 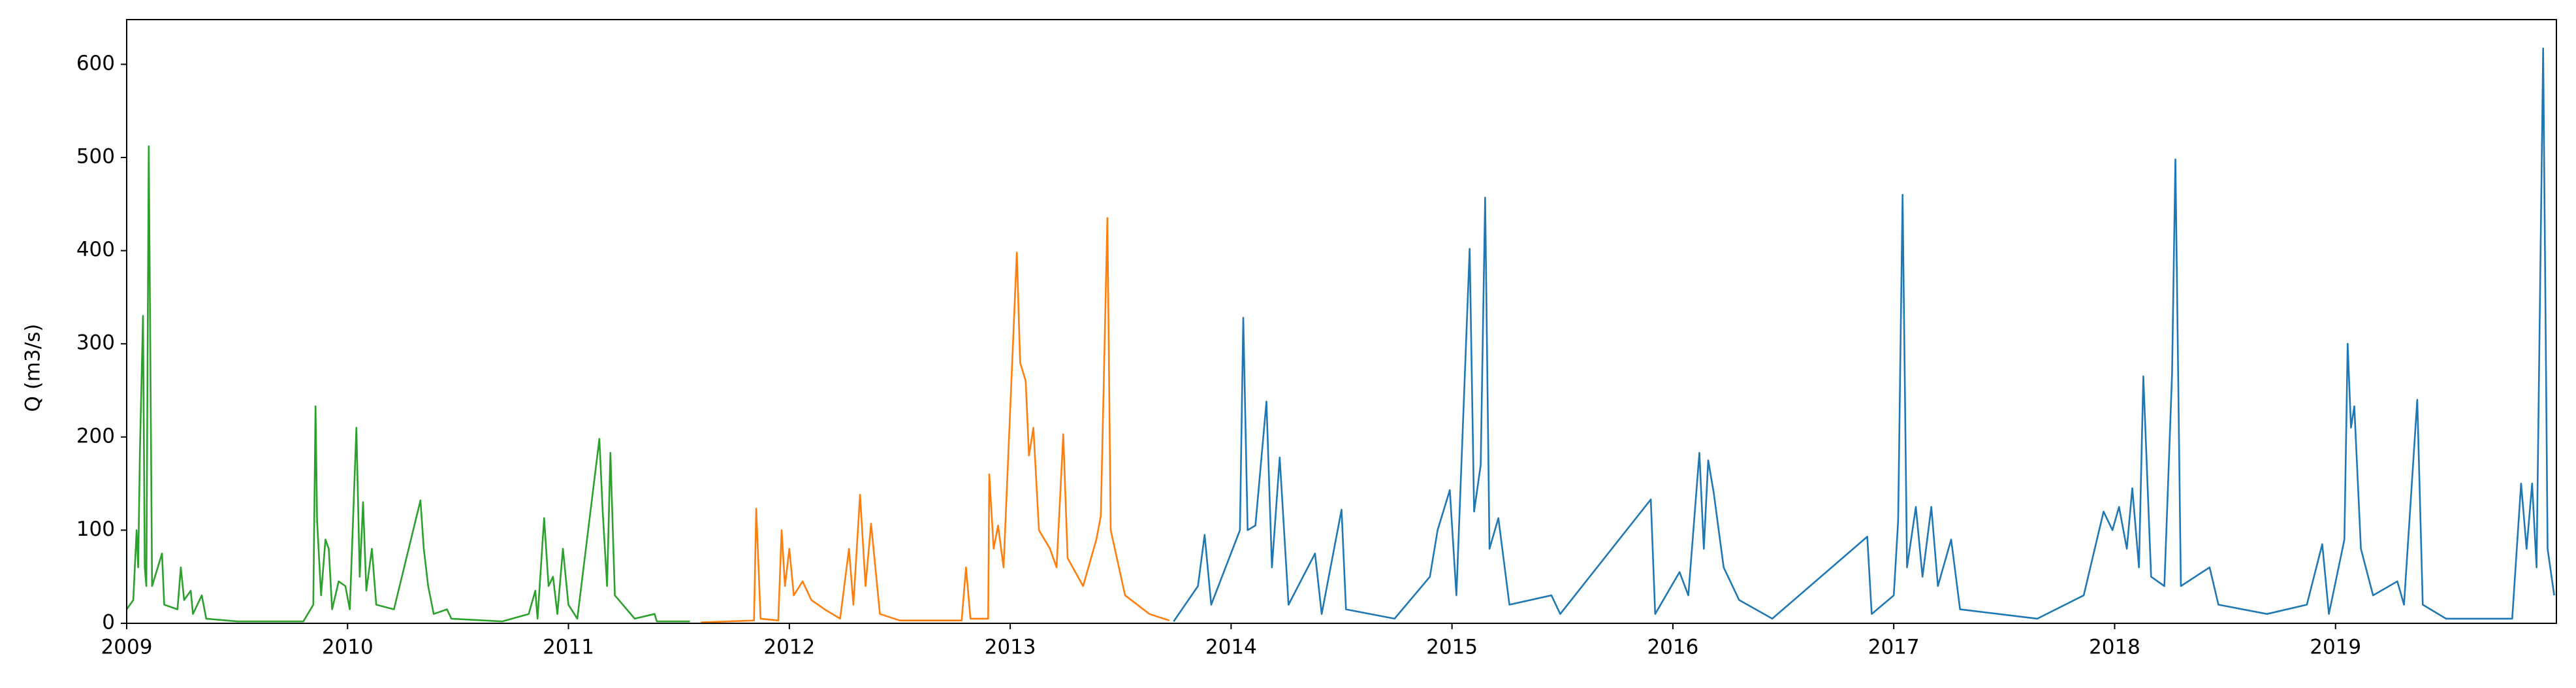 What do you see at coordinates (108, 622) in the screenshot?
I see `y-tick-label: 0` at bounding box center [108, 622].